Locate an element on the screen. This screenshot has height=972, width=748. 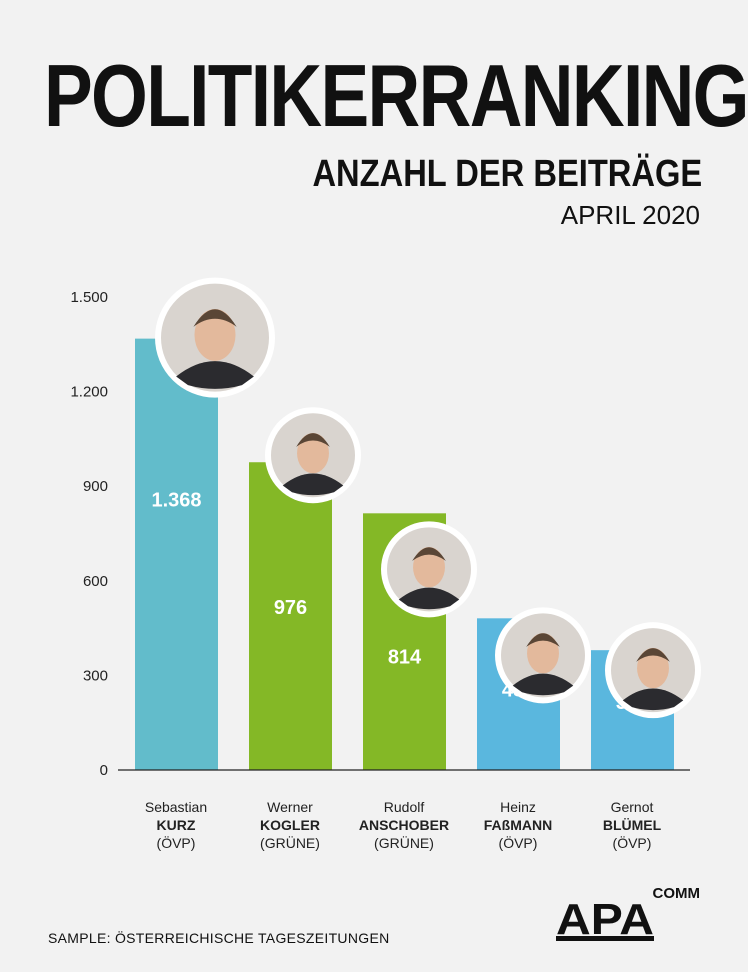
sample-note: SAMPLE: ÖSTERREICHISCHE TAGESZEITUNGEN is located at coordinates (219, 938).